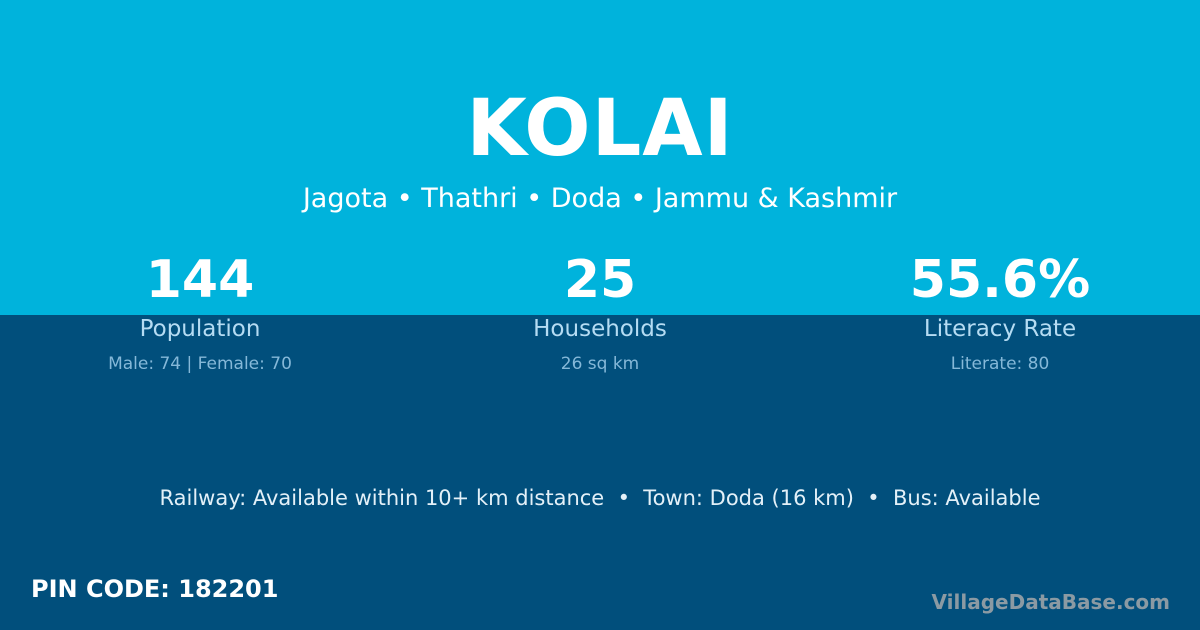 This screenshot has height=630, width=1200. Describe the element at coordinates (1000, 280) in the screenshot. I see `stat-value: 55.6%` at that location.